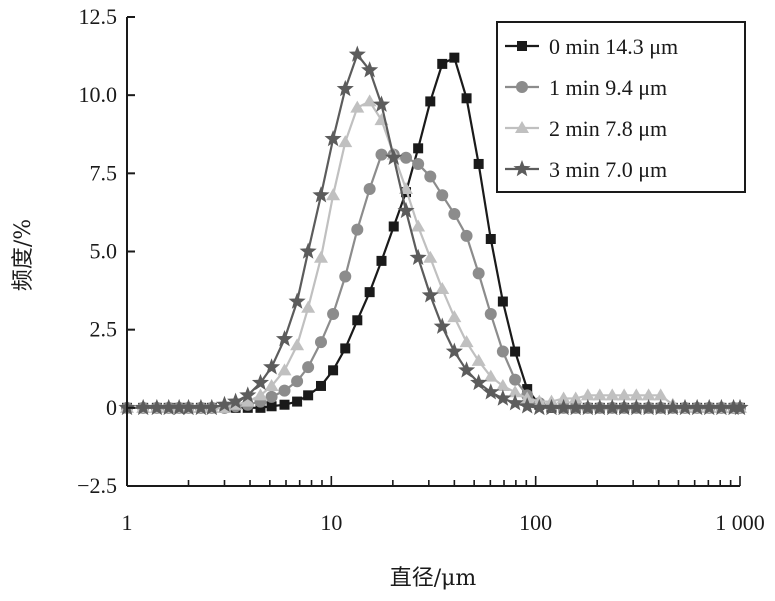 The image size is (775, 601). I want to click on y-tick-label: 12.5, so click(98, 16).